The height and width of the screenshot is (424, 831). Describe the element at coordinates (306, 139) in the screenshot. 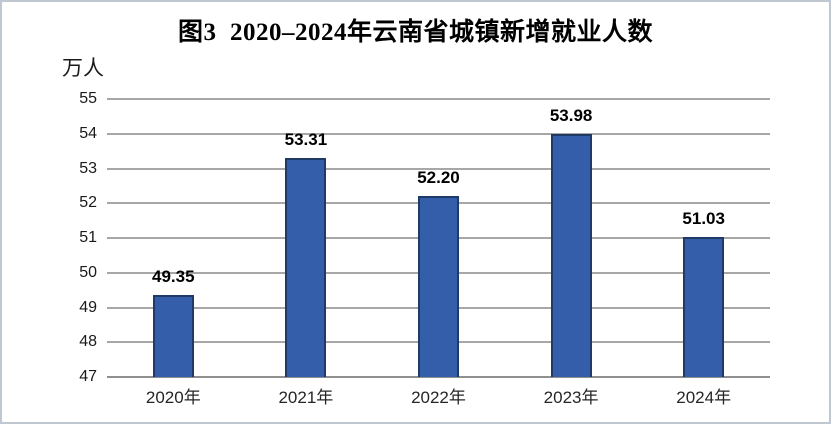

I see `bar-value-label: 53.31` at that location.